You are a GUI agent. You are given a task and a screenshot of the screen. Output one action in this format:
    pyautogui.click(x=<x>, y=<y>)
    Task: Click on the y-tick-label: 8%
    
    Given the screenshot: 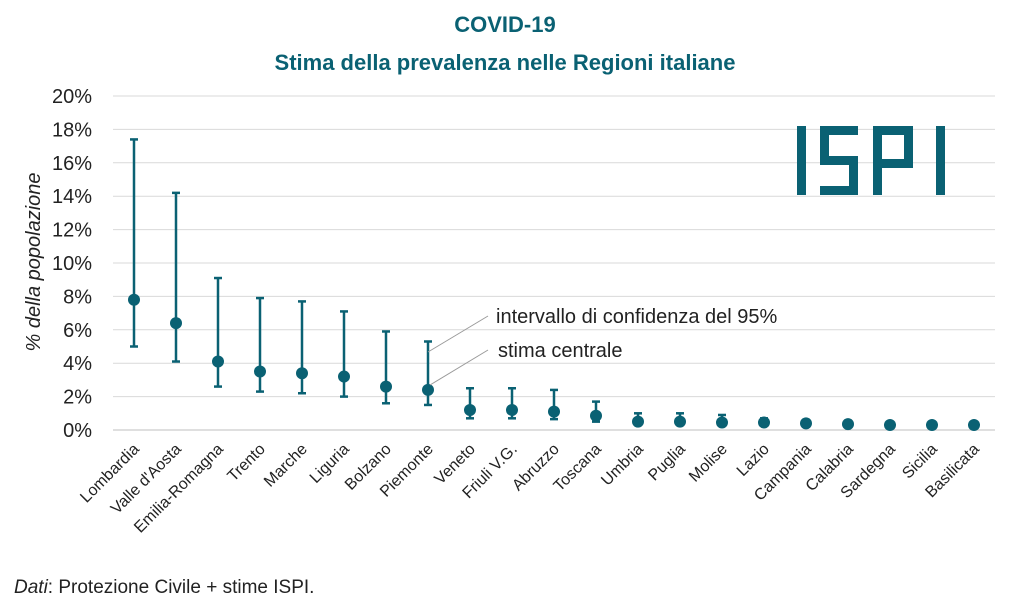 What is the action you would take?
    pyautogui.click(x=77, y=297)
    